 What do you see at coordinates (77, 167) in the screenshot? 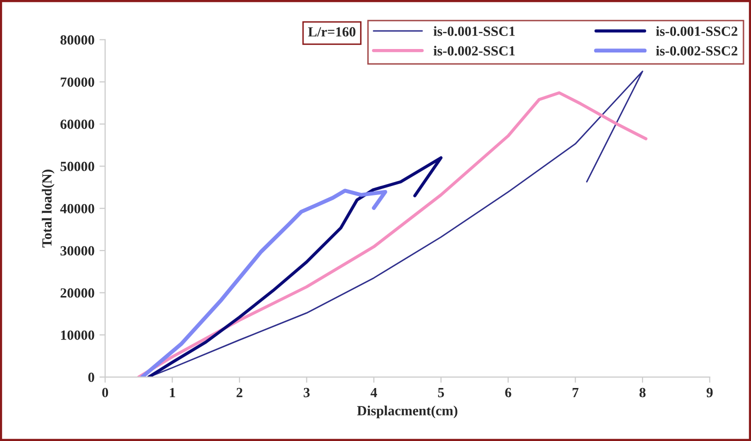
I see `y-tick-label: 50000` at bounding box center [77, 167].